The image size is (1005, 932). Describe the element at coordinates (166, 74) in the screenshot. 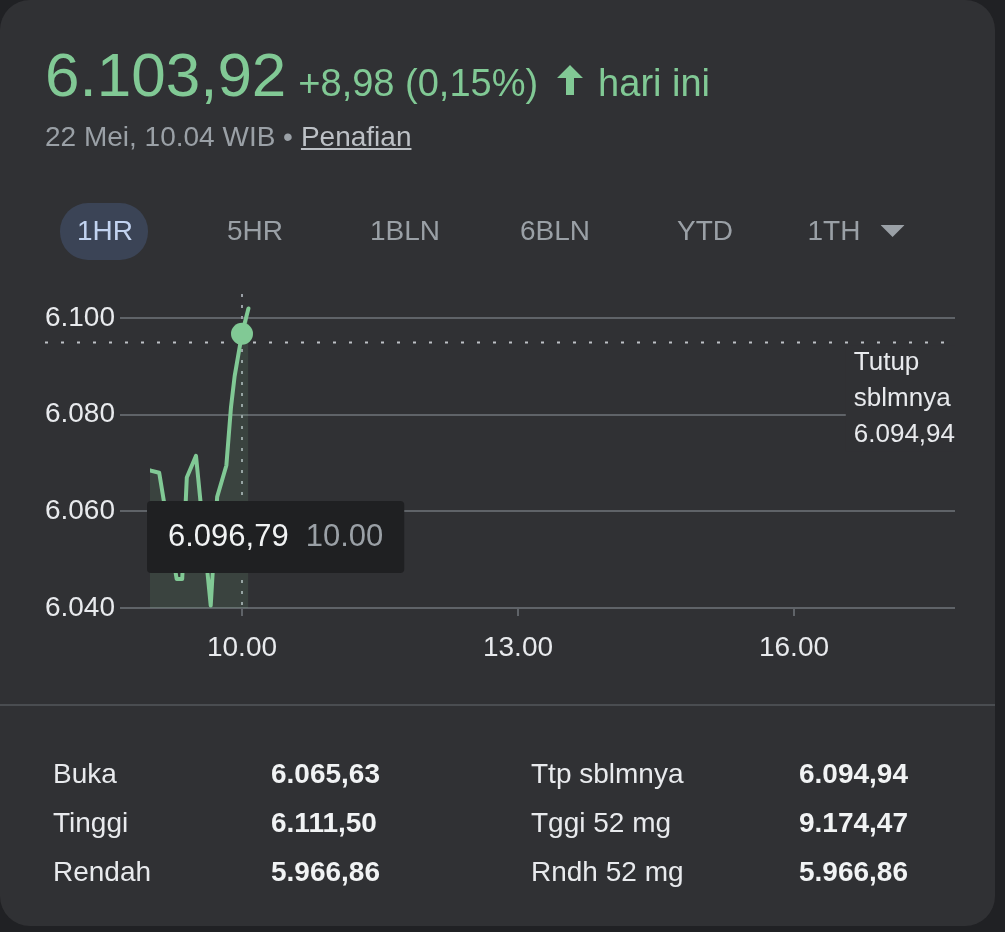

I see `chart-title: 6.103,92` at that location.